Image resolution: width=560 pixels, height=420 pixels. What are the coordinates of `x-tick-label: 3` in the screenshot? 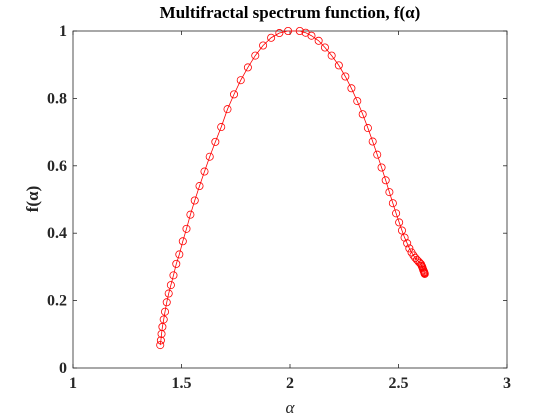 It's located at (507, 383).